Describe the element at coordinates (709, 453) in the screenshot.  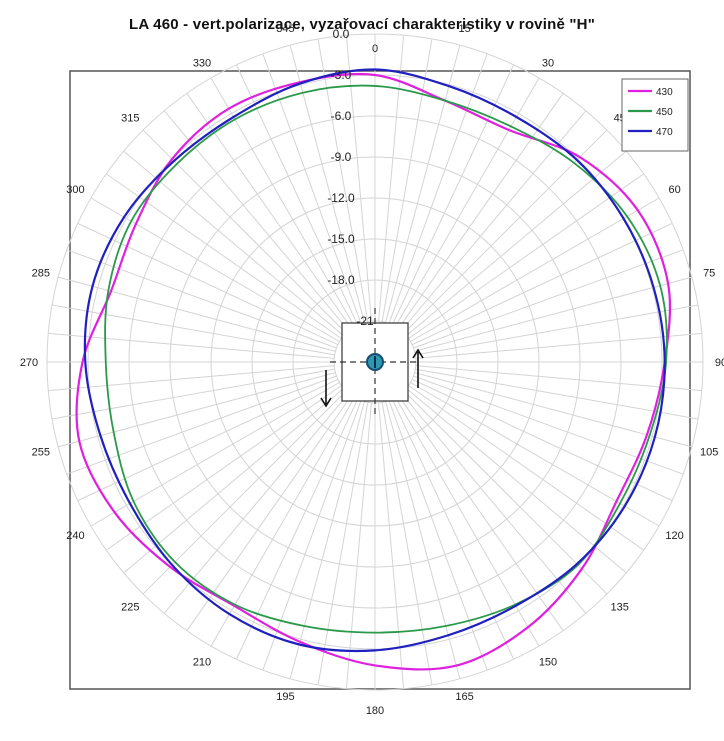
I see `angle-tick-label: 105` at that location.